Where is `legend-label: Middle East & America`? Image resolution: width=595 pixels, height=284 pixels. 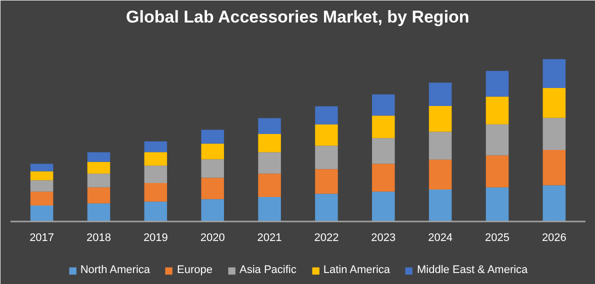
legend-label: Middle East & America is located at coordinates (472, 270).